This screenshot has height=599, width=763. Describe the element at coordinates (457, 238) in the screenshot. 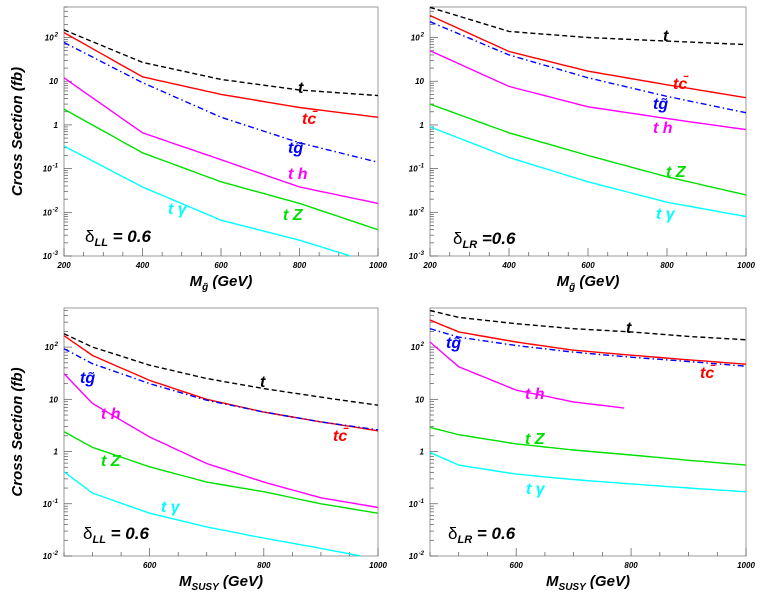

I see `delta-symbol: δ` at that location.